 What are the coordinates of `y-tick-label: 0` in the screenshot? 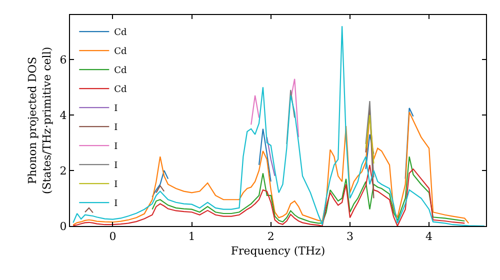 It's located at (63, 226).